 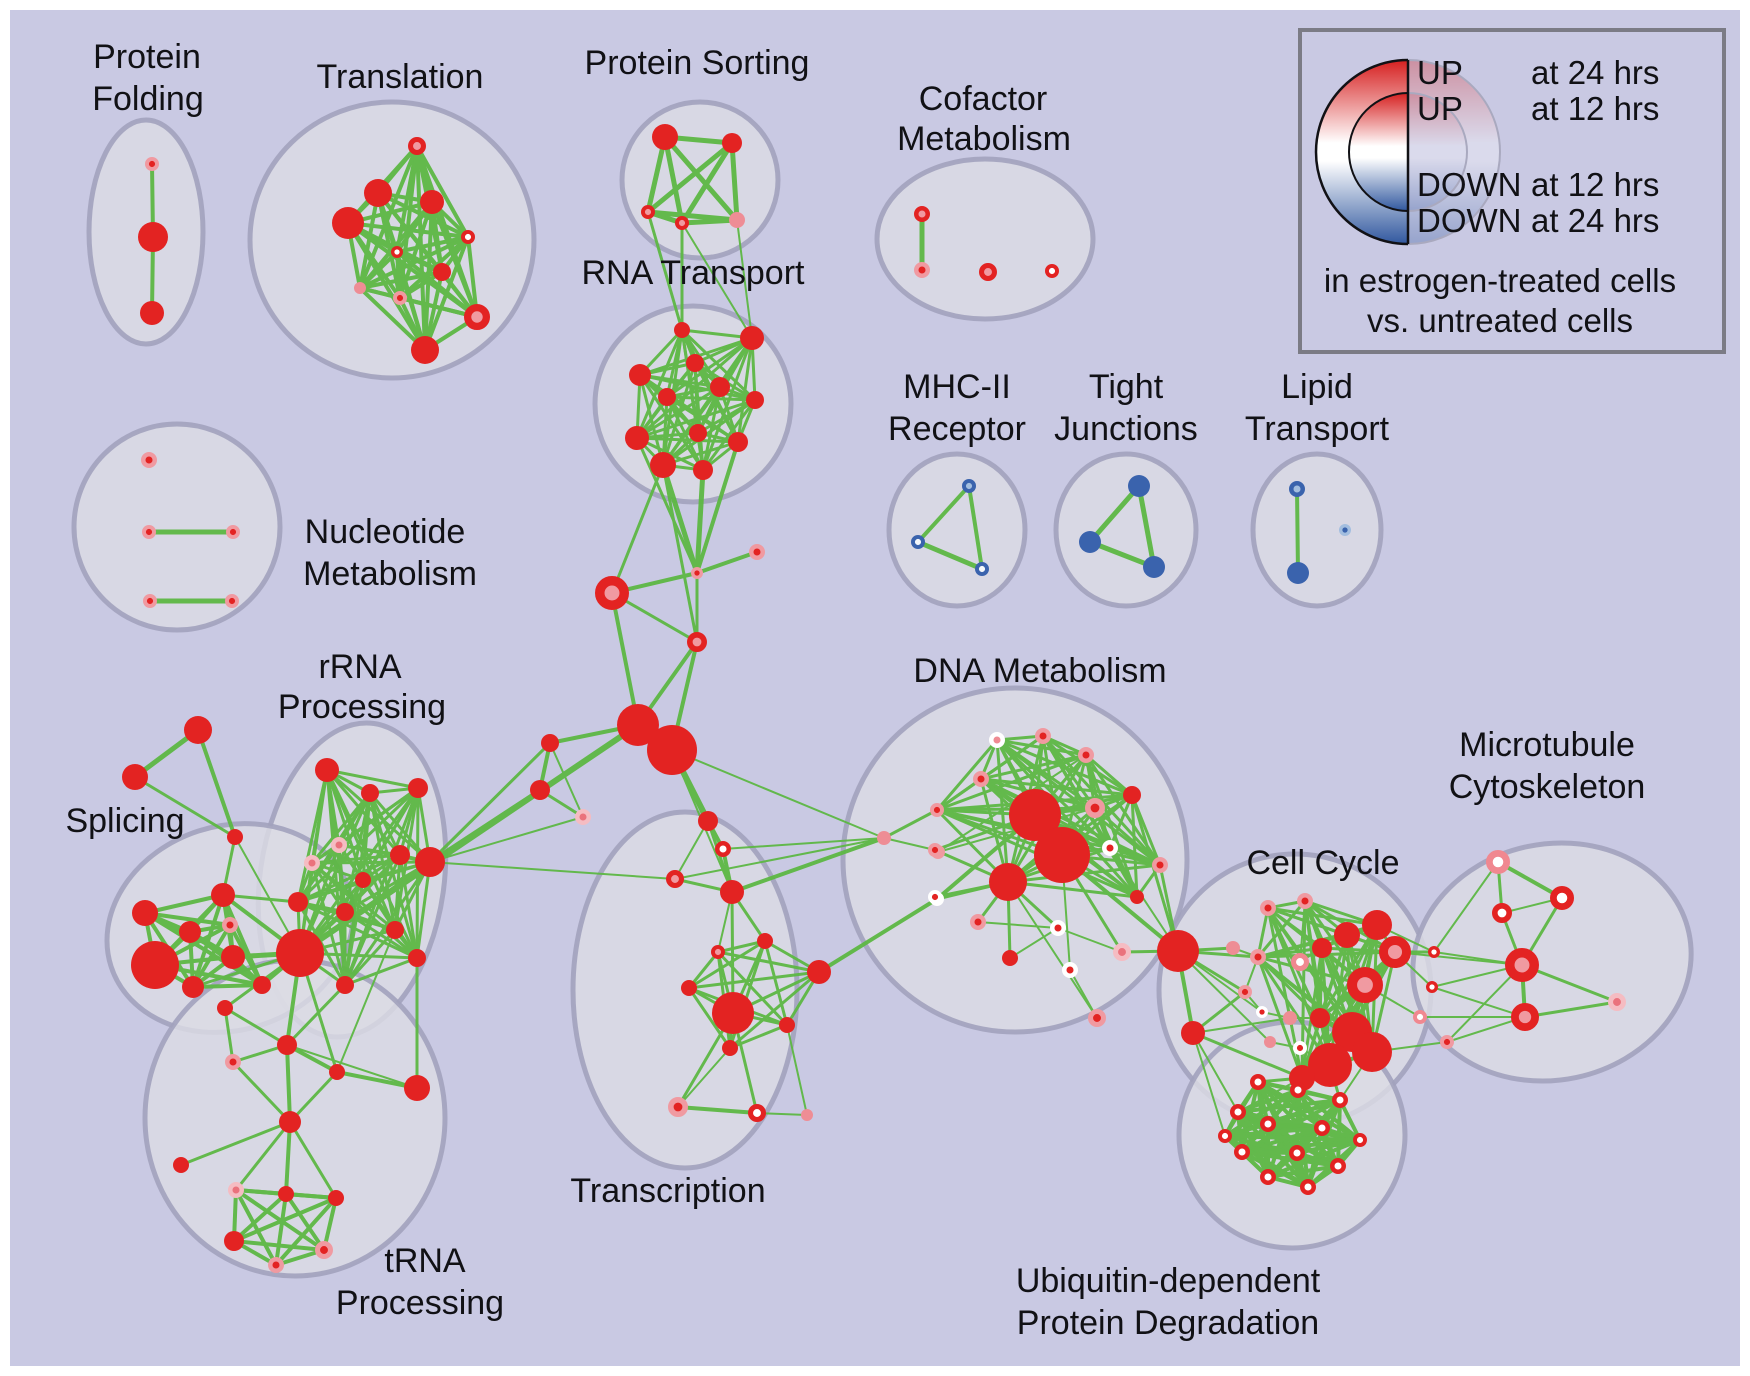 I want to click on cluster-label: Ubiquitin-dependent, so click(x=1168, y=1281).